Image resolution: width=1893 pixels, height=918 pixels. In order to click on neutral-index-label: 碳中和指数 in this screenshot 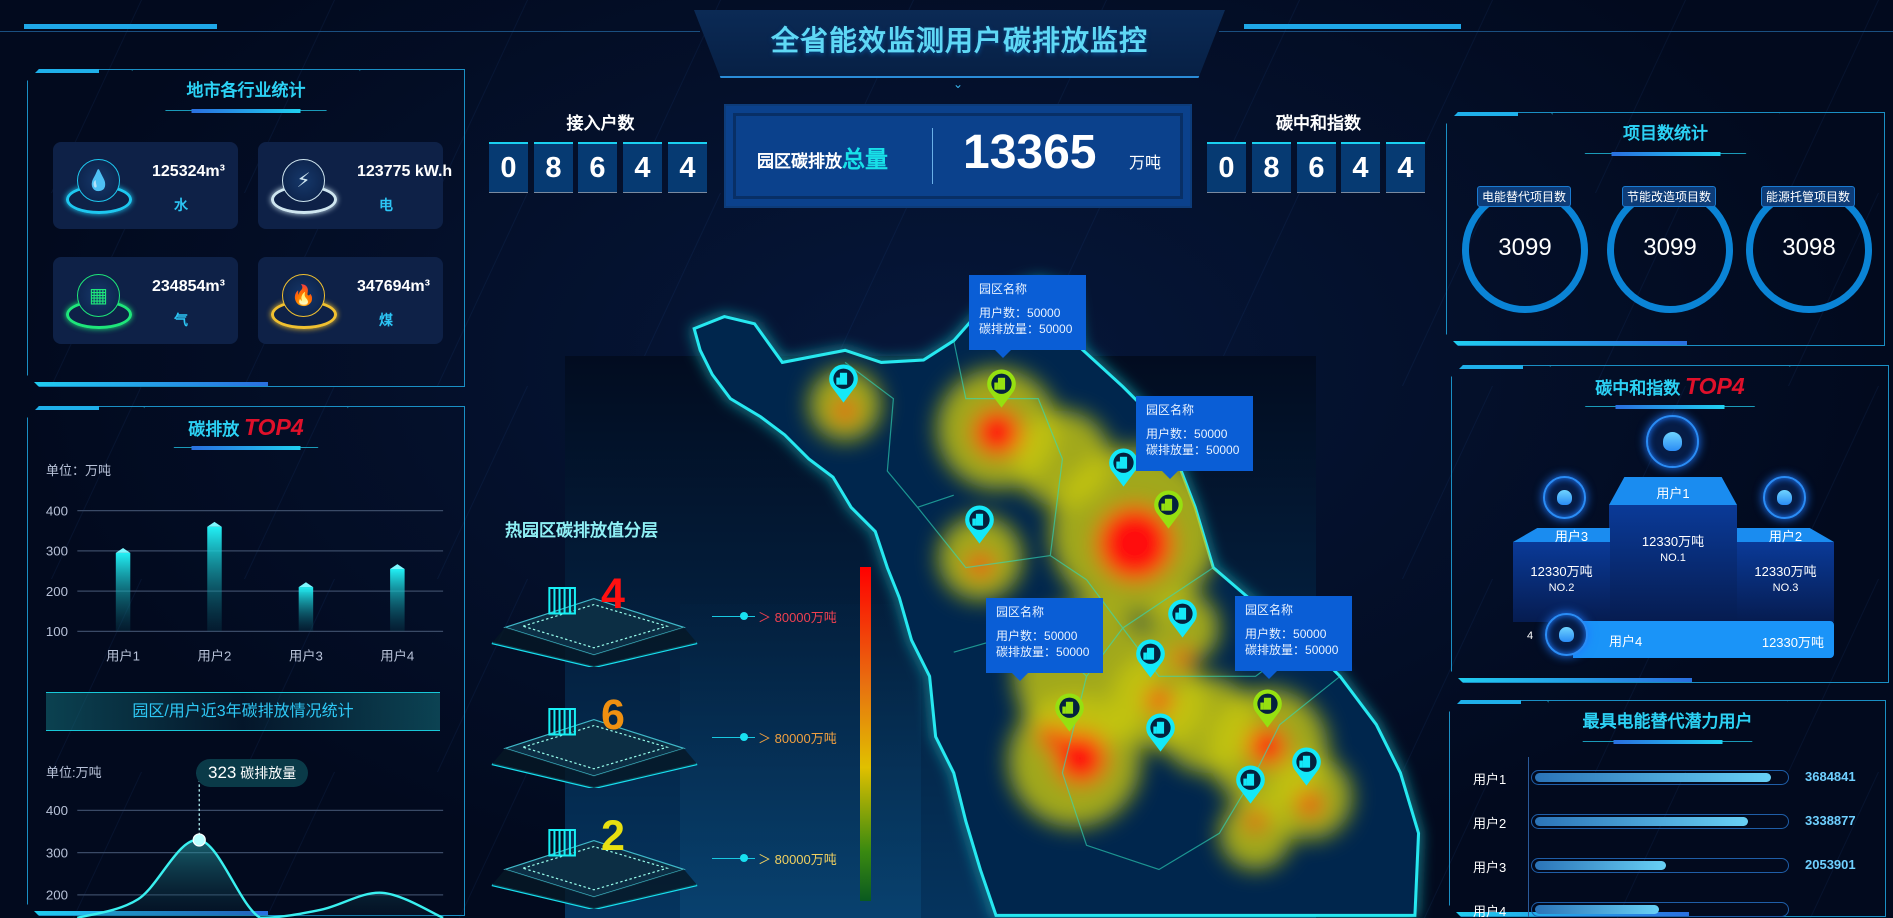, I will do `click(1318, 123)`.